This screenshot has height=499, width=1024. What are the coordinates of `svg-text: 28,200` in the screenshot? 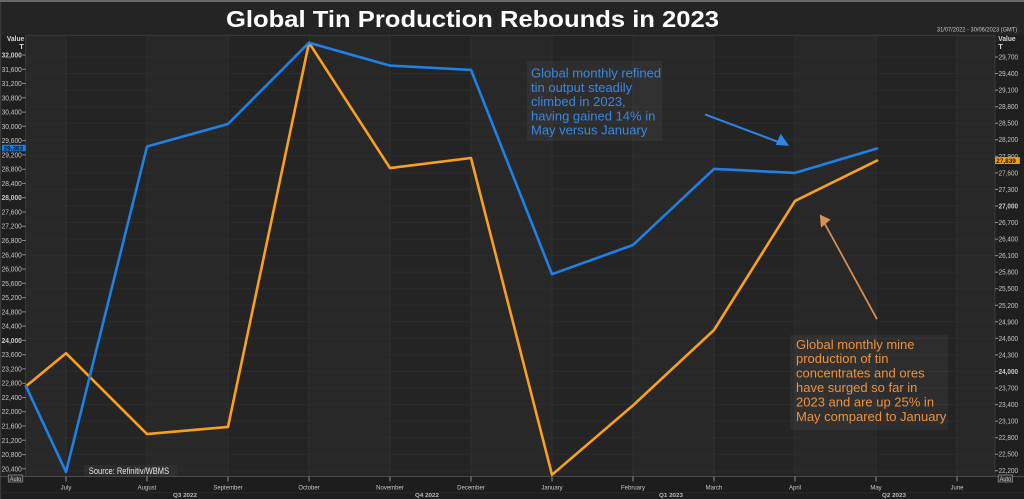 It's located at (1008, 139).